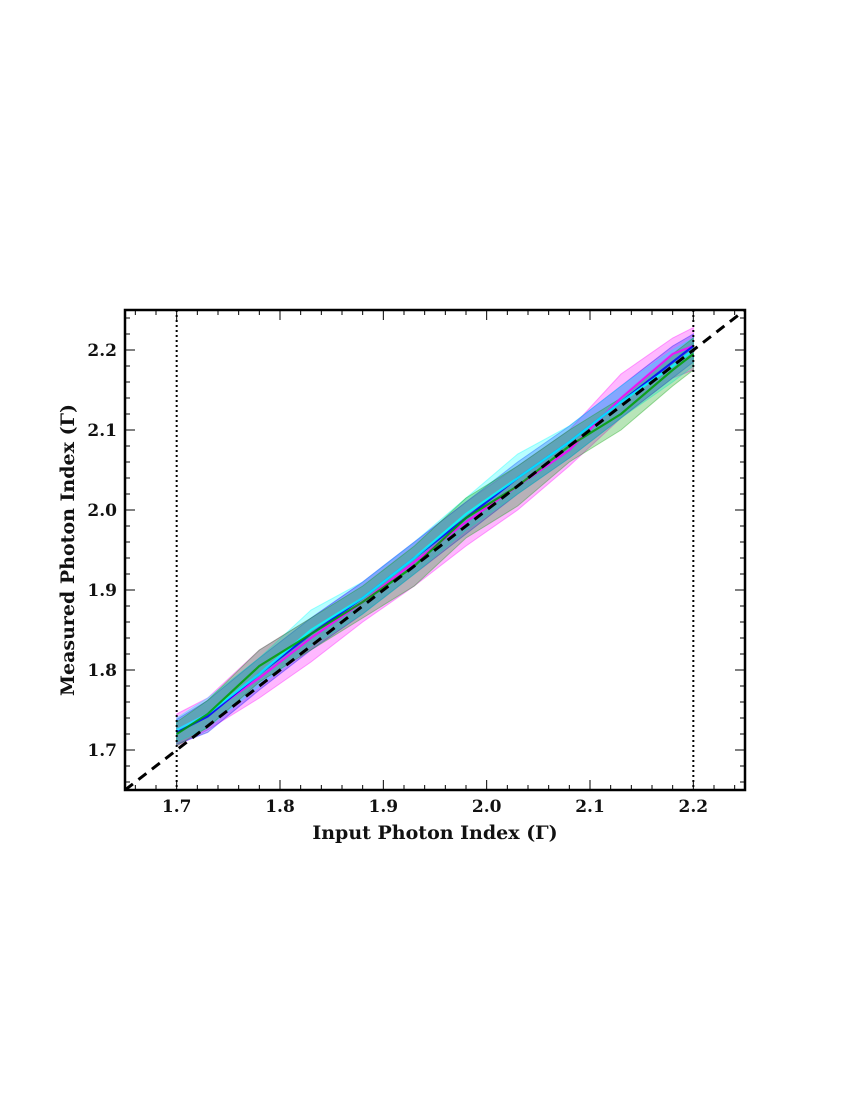 The height and width of the screenshot is (1100, 850). Describe the element at coordinates (434, 833) in the screenshot. I see `x-axis-label: Input Photon Index (Γ)` at that location.